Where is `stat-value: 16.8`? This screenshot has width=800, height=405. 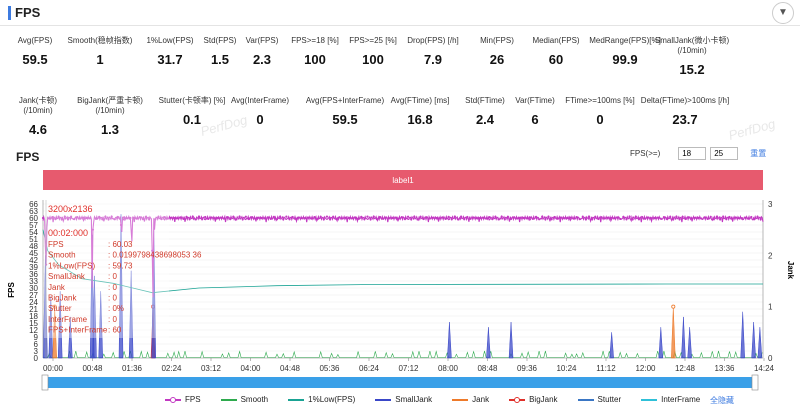 stat-value: 16.8 is located at coordinates (420, 119).